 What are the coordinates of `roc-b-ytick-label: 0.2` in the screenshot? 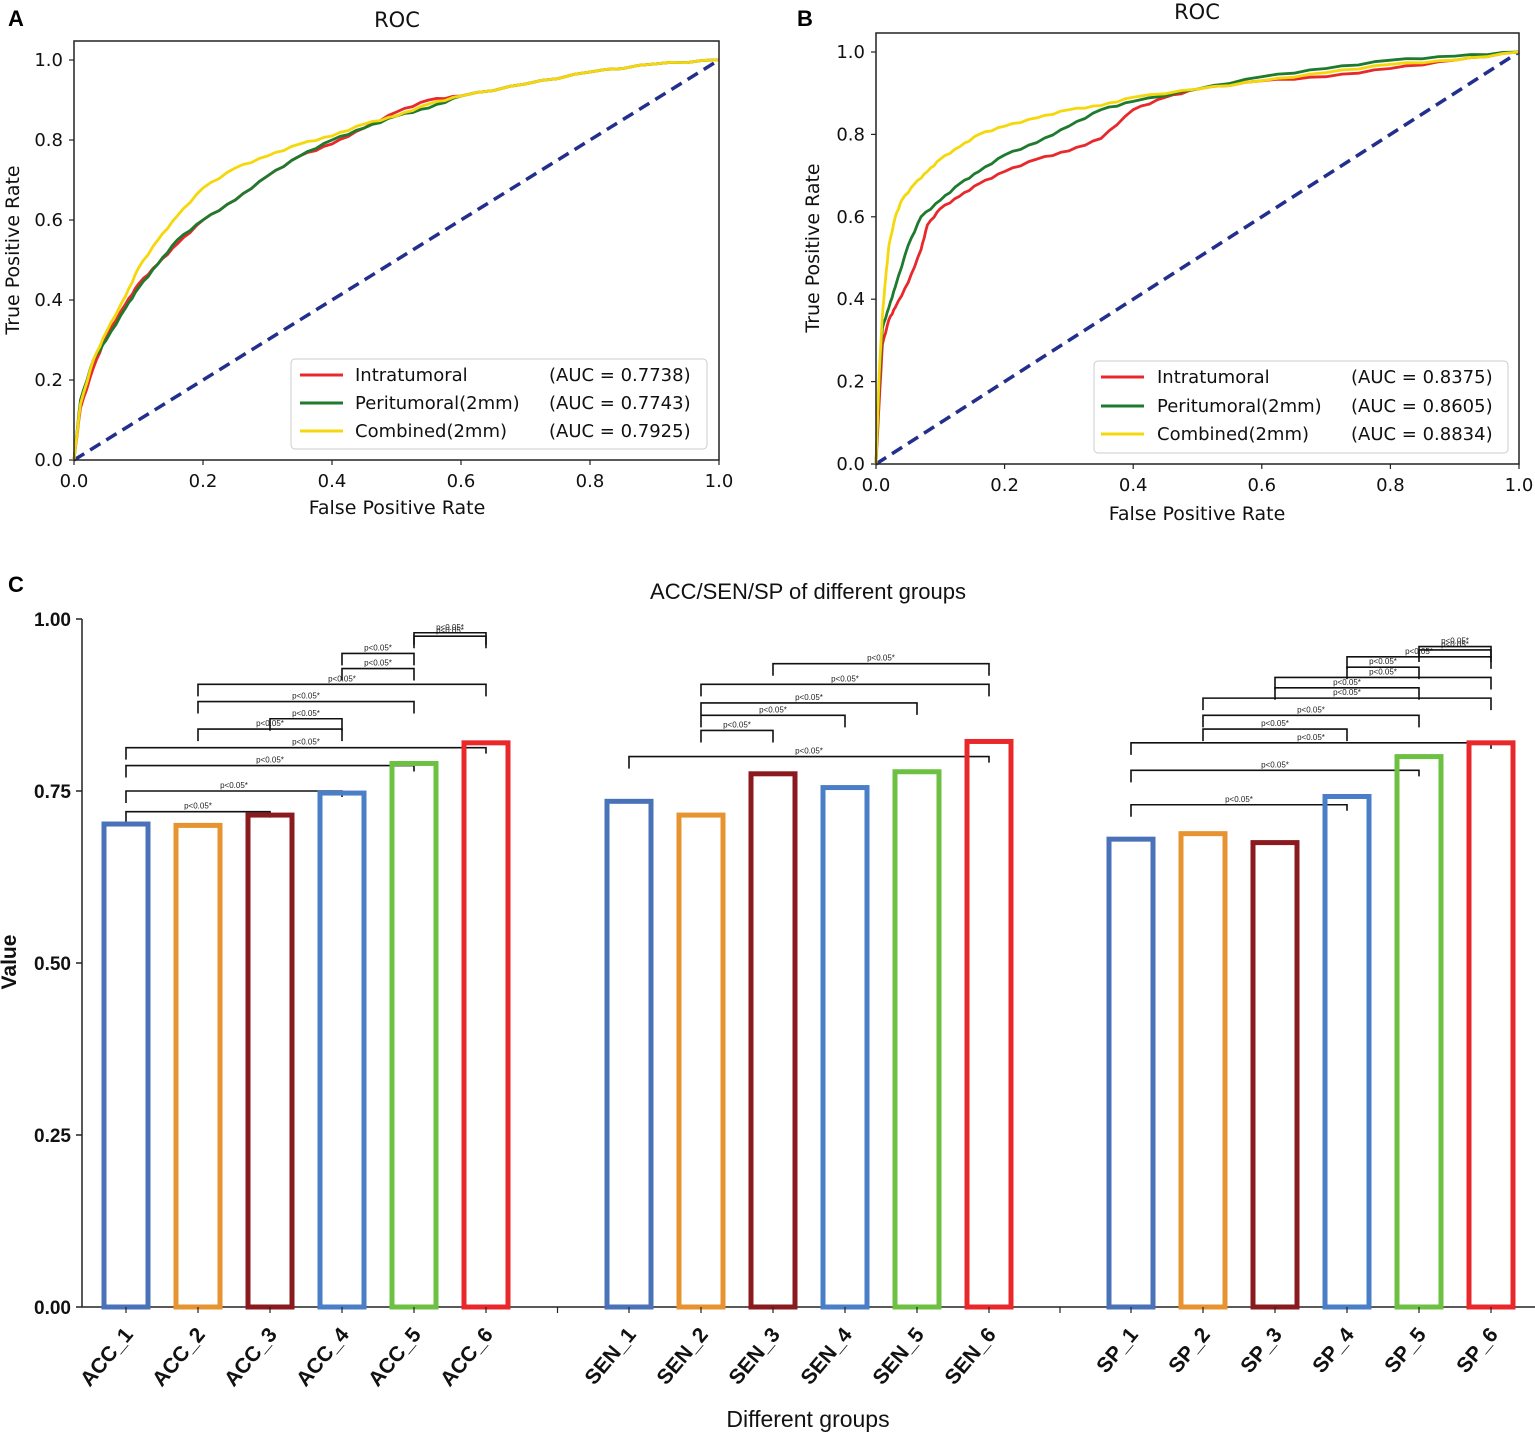 It's located at (850, 382).